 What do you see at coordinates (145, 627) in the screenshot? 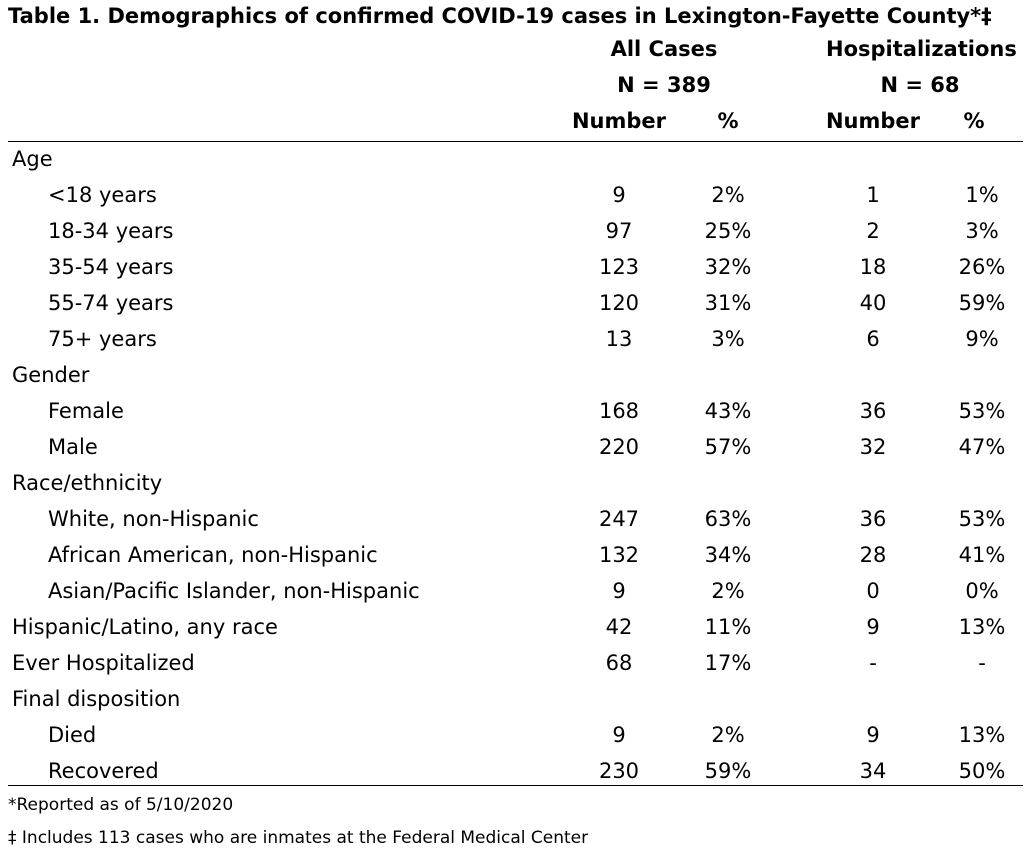
I see `row-label: Hispanic/Latino, any race` at bounding box center [145, 627].